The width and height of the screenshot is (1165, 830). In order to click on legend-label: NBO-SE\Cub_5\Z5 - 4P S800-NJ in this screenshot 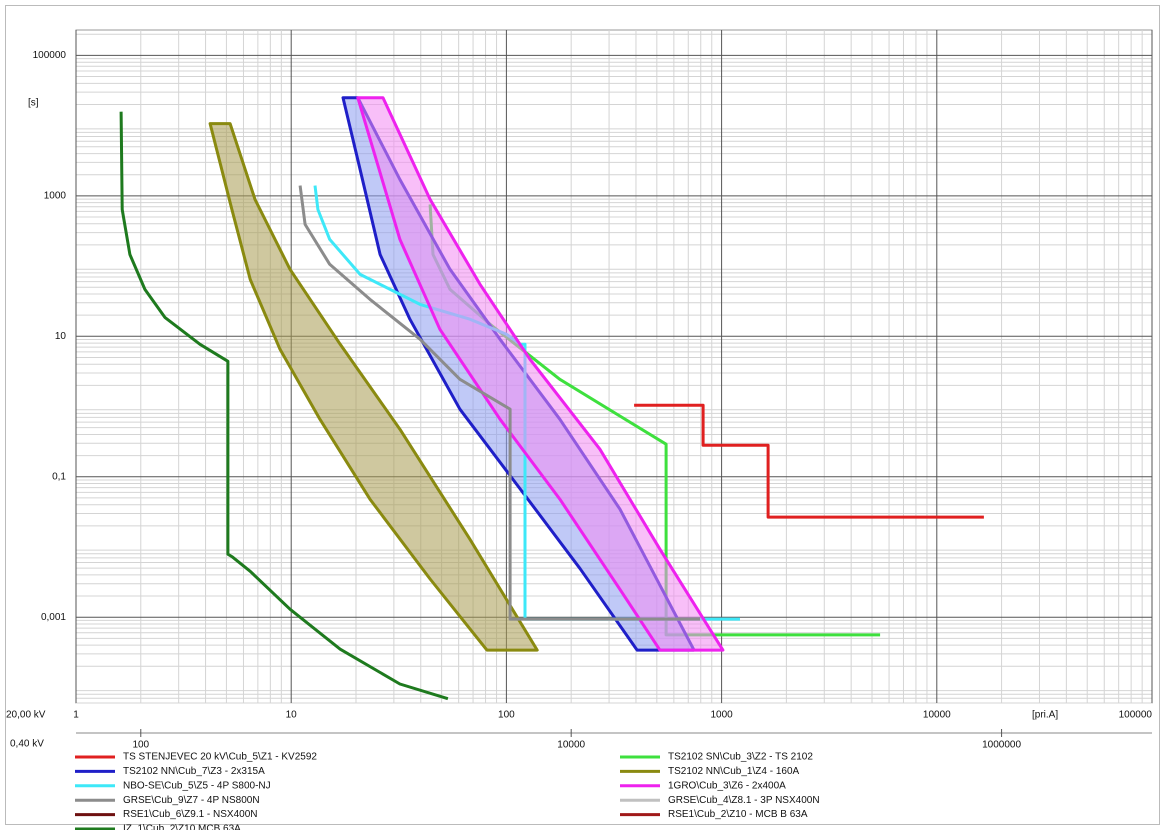, I will do `click(197, 785)`.